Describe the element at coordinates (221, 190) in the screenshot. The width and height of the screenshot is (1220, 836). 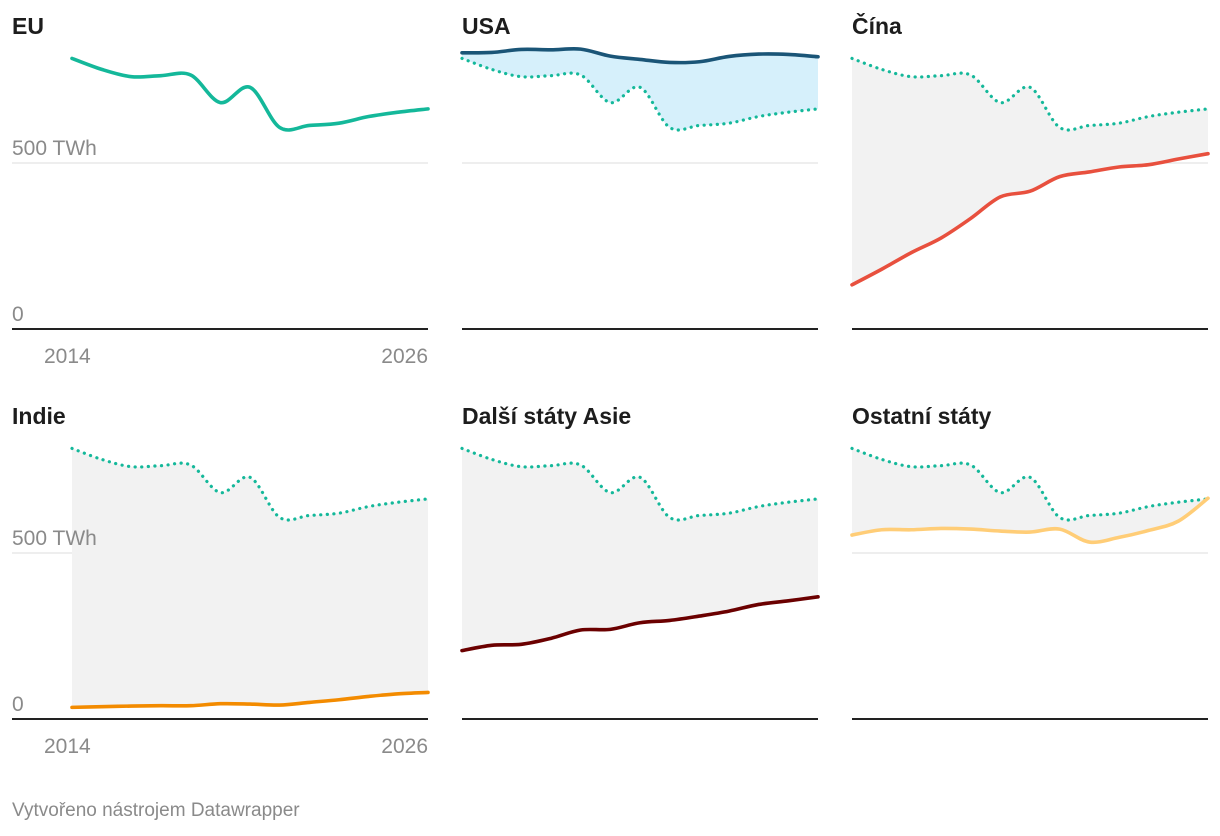
I see `panel-1: EU 0 500 TWh 2014 2026` at that location.